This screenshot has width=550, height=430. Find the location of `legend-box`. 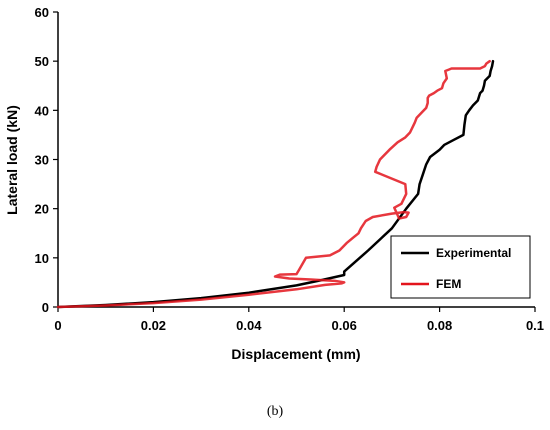

legend-box is located at coordinates (460, 267).